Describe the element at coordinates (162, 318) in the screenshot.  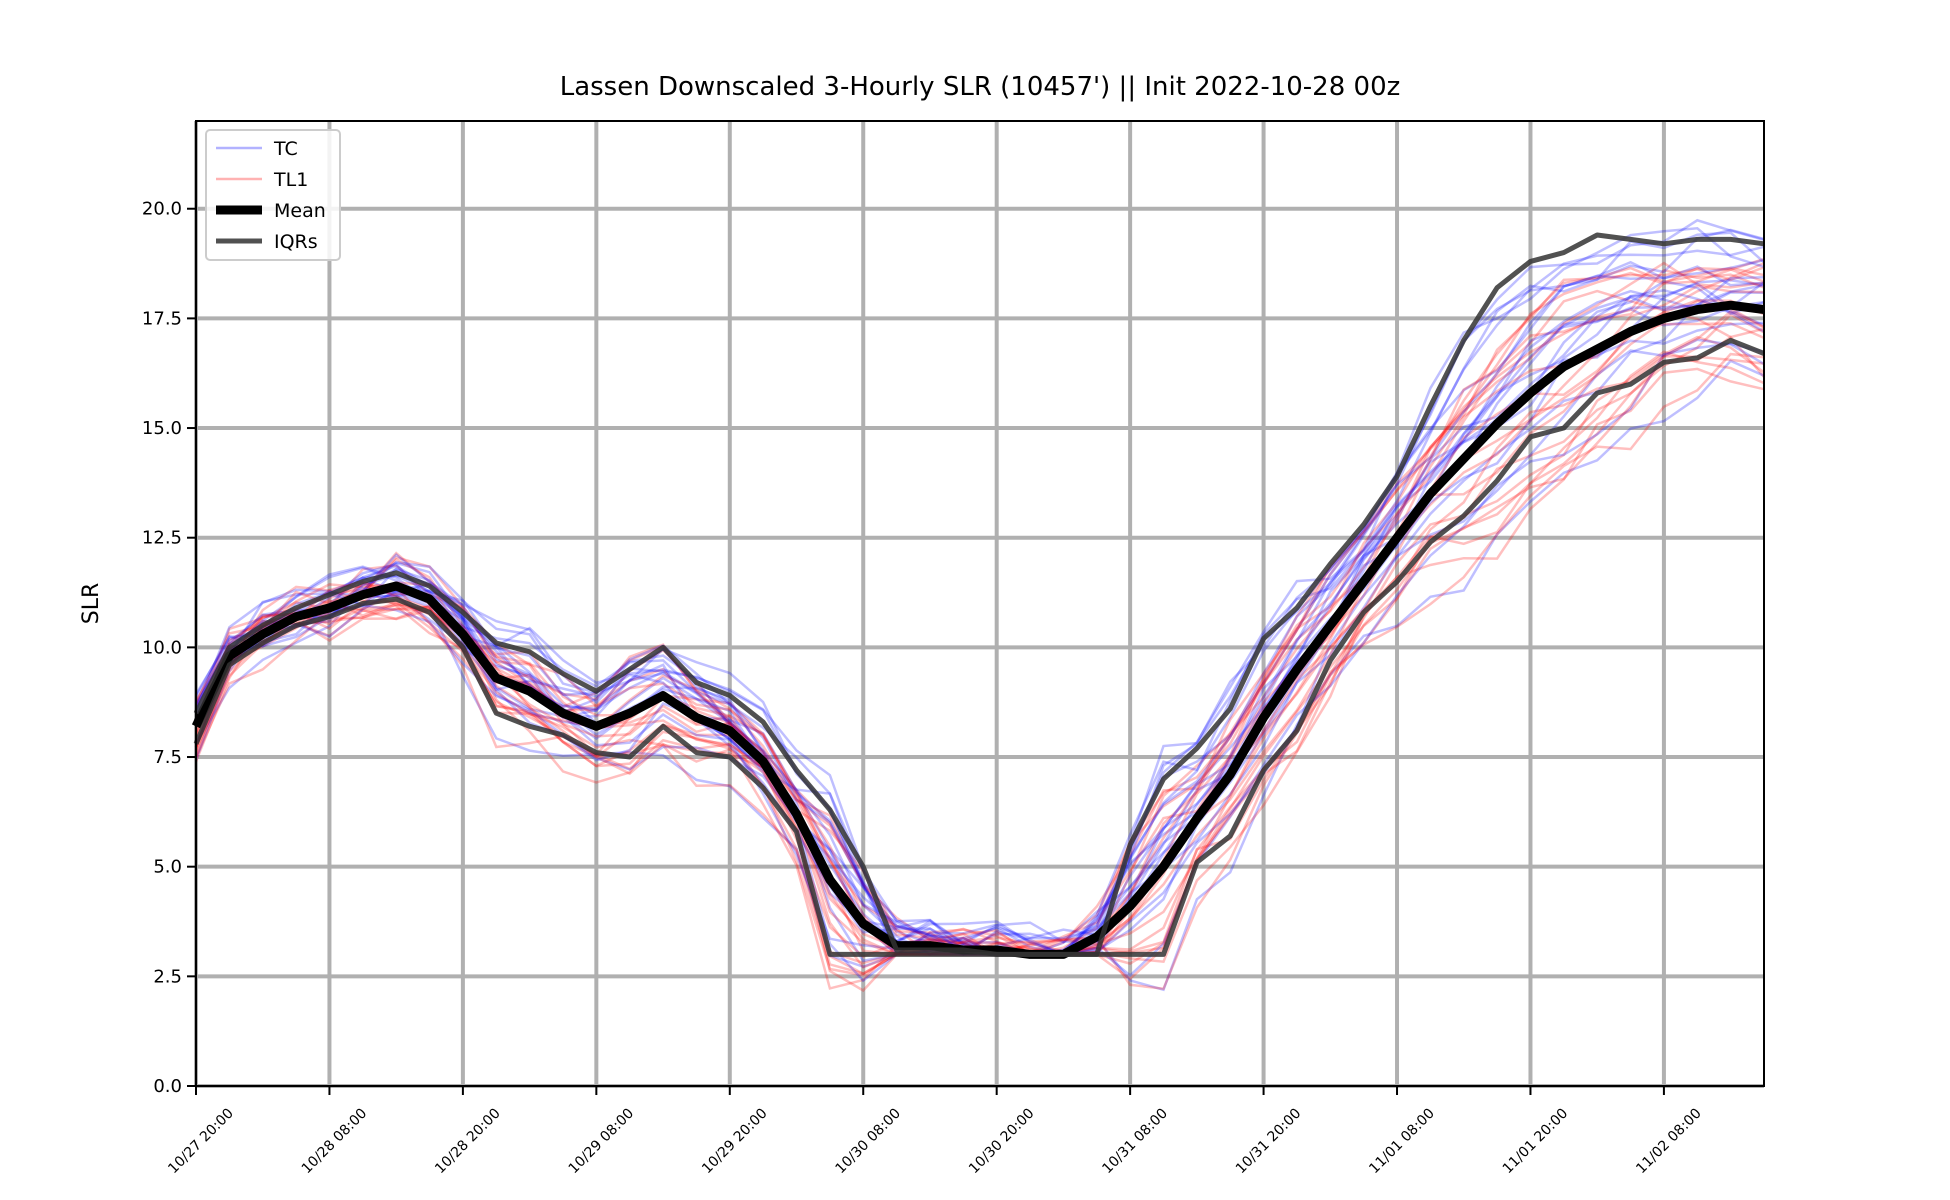
I see `y-tick-label: 17.5` at that location.